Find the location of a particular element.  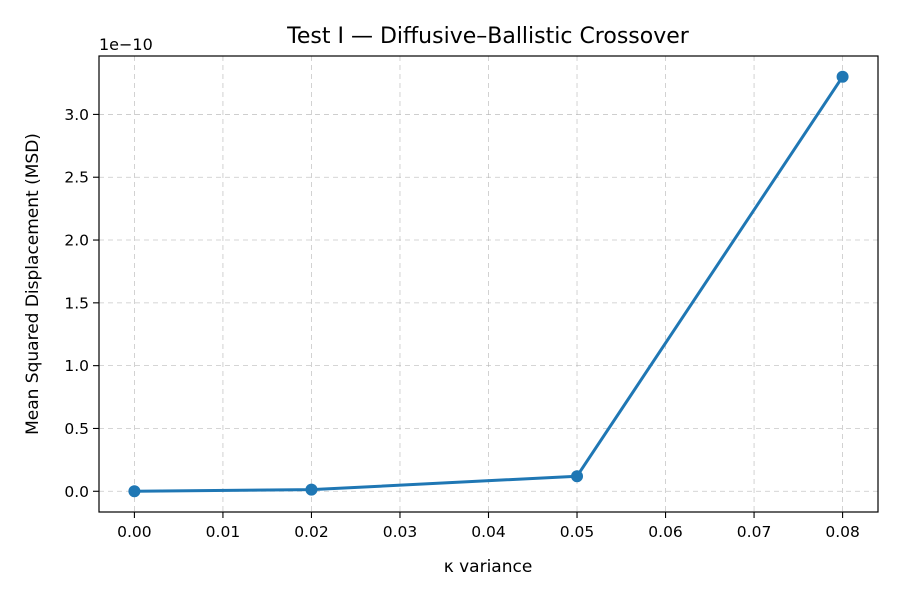

x-axis: 0.00 0.01 0.02 0.03 0.04 0.05 0.06 0.07 0.08 is located at coordinates (488, 526).